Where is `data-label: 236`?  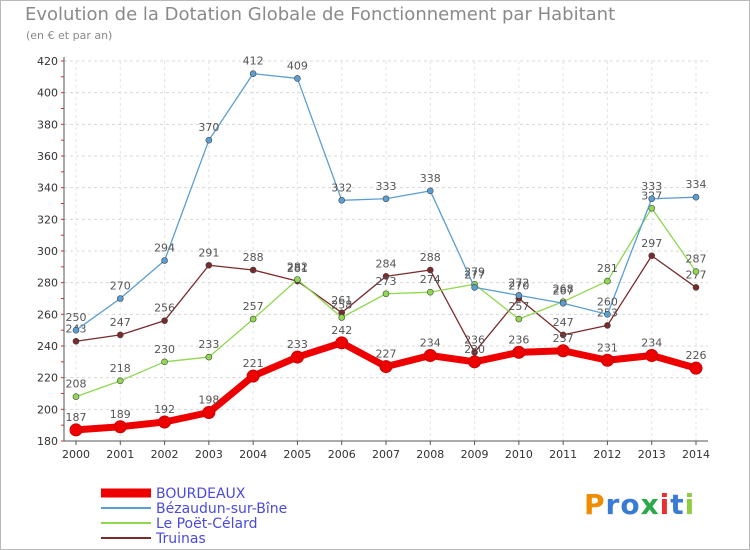 data-label: 236 is located at coordinates (474, 339).